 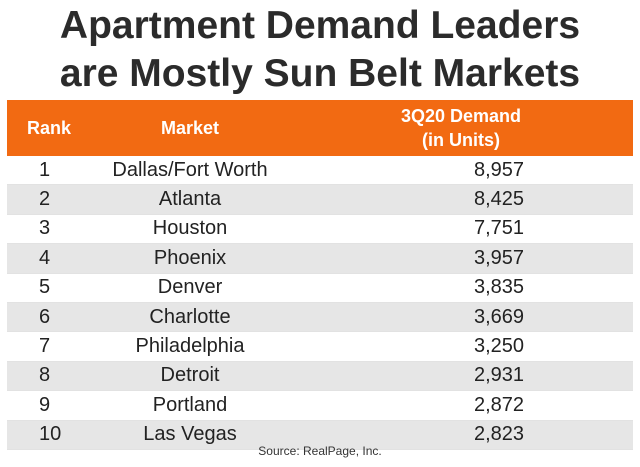 What do you see at coordinates (190, 288) in the screenshot?
I see `market-cell: Denver` at bounding box center [190, 288].